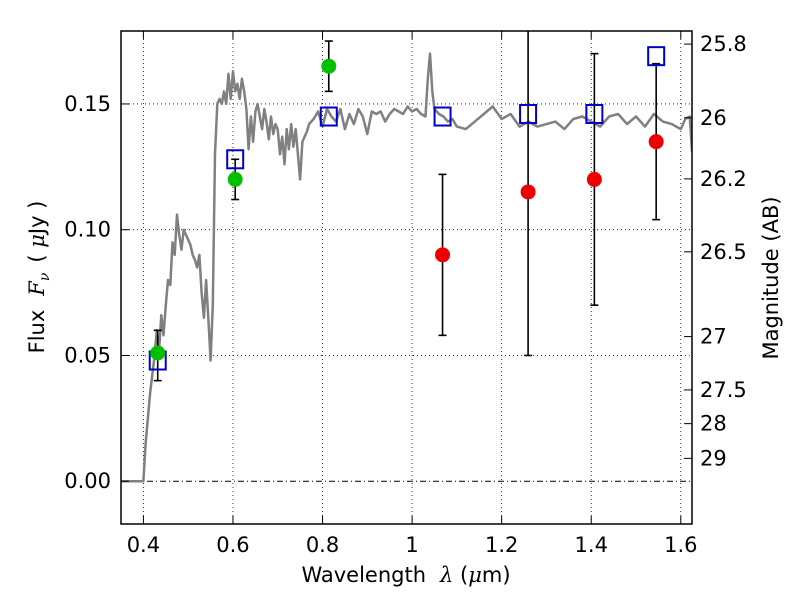 The image size is (800, 600). Describe the element at coordinates (723, 252) in the screenshot. I see `magnitude-tick-label: 26.5` at that location.